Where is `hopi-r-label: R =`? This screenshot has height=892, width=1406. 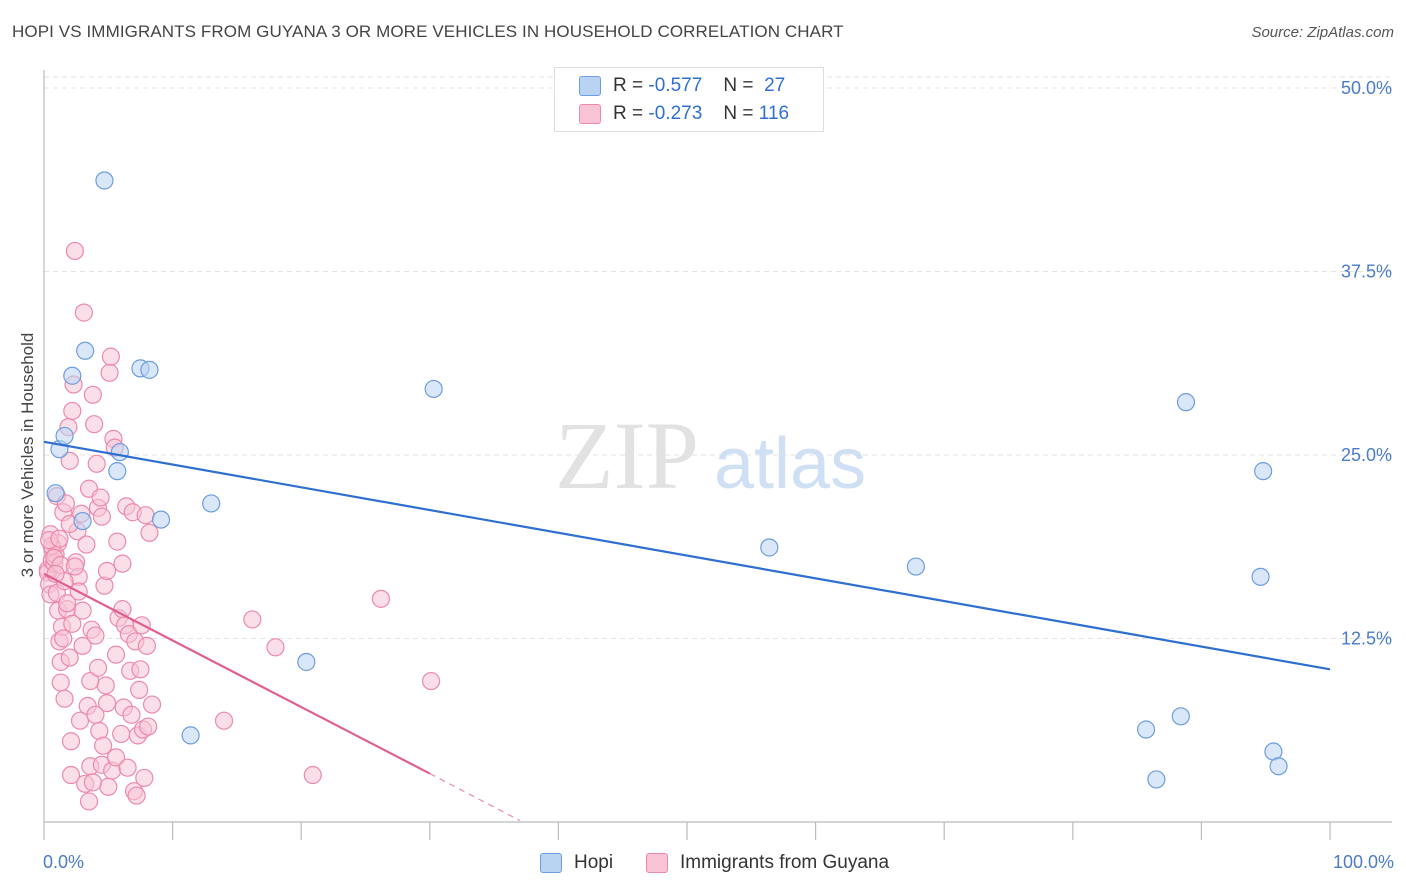
hopi-r-label: R = is located at coordinates (628, 85).